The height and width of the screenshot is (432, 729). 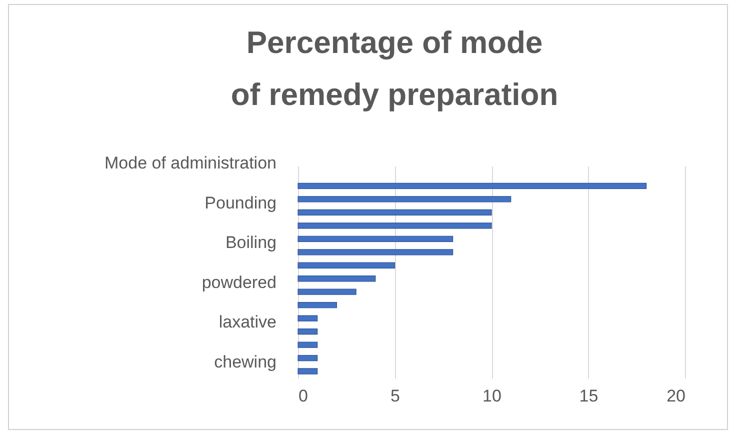 What do you see at coordinates (239, 282) in the screenshot?
I see `y-tick-label: powdered` at bounding box center [239, 282].